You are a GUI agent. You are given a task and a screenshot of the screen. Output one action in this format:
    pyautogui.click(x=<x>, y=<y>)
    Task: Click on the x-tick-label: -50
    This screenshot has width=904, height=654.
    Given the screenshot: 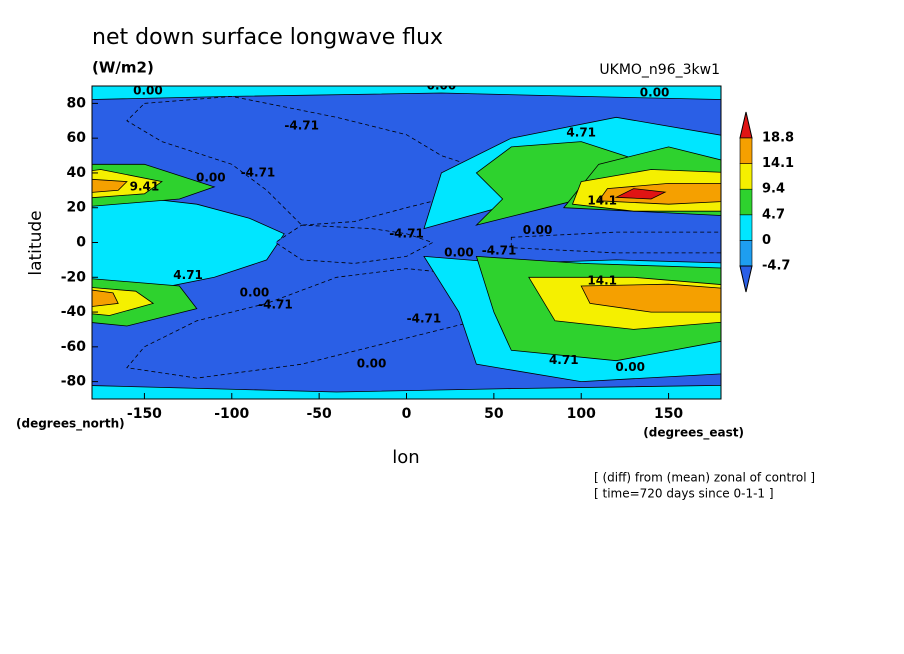 What is the action you would take?
    pyautogui.click(x=319, y=414)
    